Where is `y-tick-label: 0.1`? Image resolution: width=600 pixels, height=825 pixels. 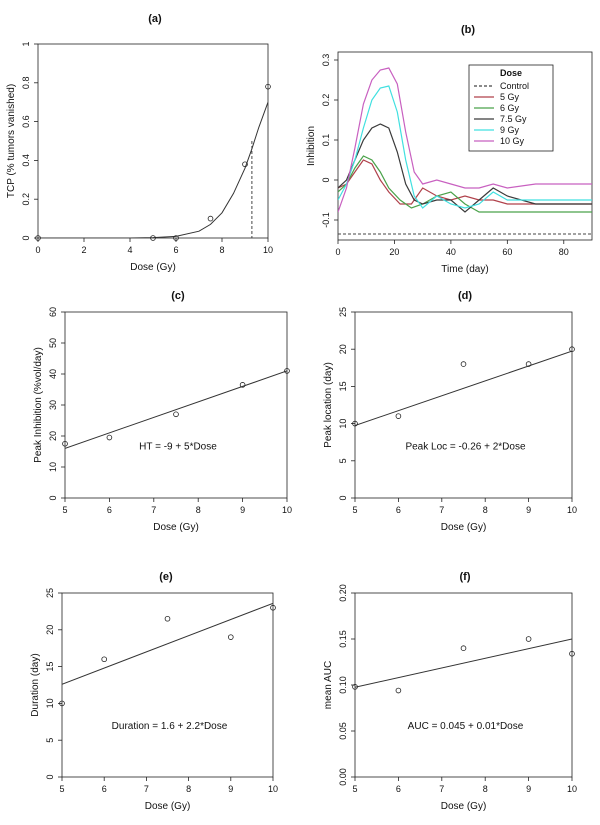
y-tick-label: 0.1 is located at coordinates (326, 140).